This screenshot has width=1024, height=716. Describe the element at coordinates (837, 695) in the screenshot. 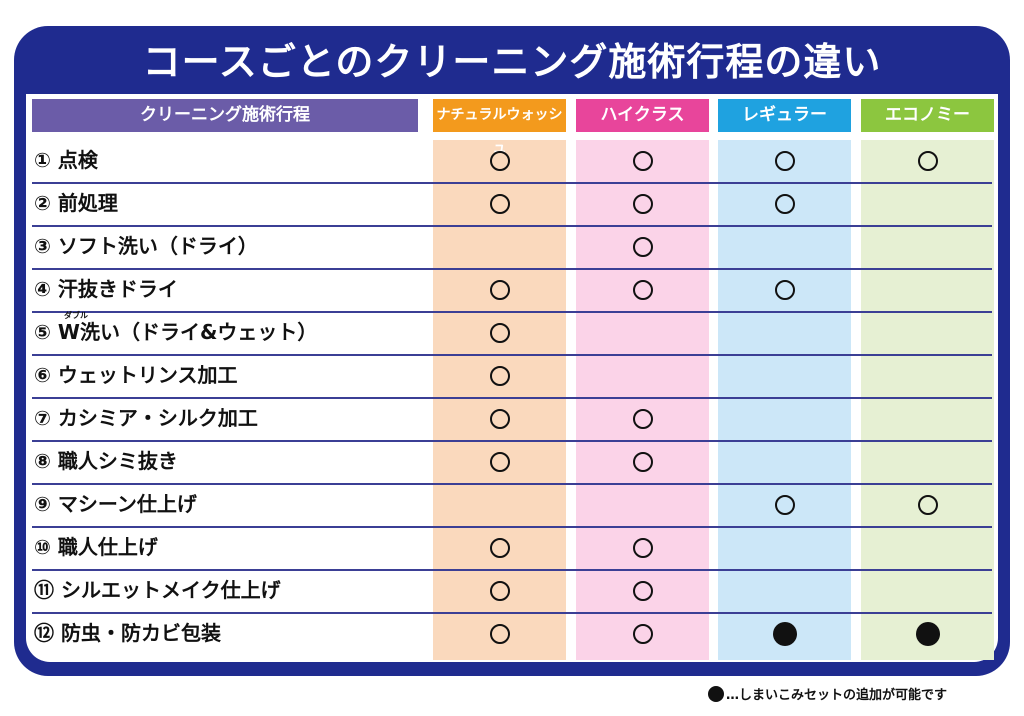

I see `footnote-text: …しまいこみセットの追加が可能です` at that location.